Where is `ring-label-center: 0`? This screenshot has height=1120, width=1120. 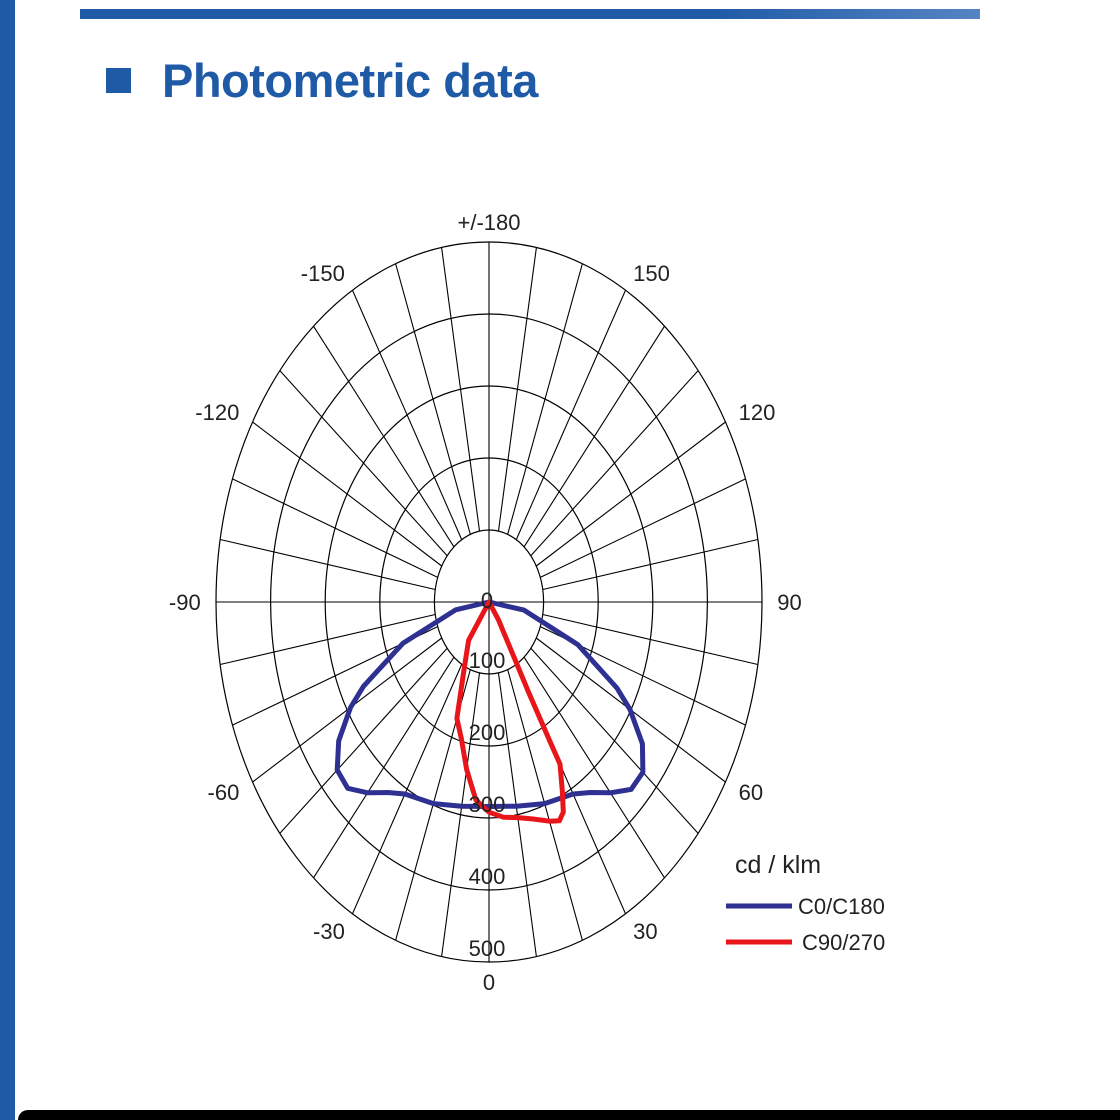
ring-label-center: 0 is located at coordinates (487, 600).